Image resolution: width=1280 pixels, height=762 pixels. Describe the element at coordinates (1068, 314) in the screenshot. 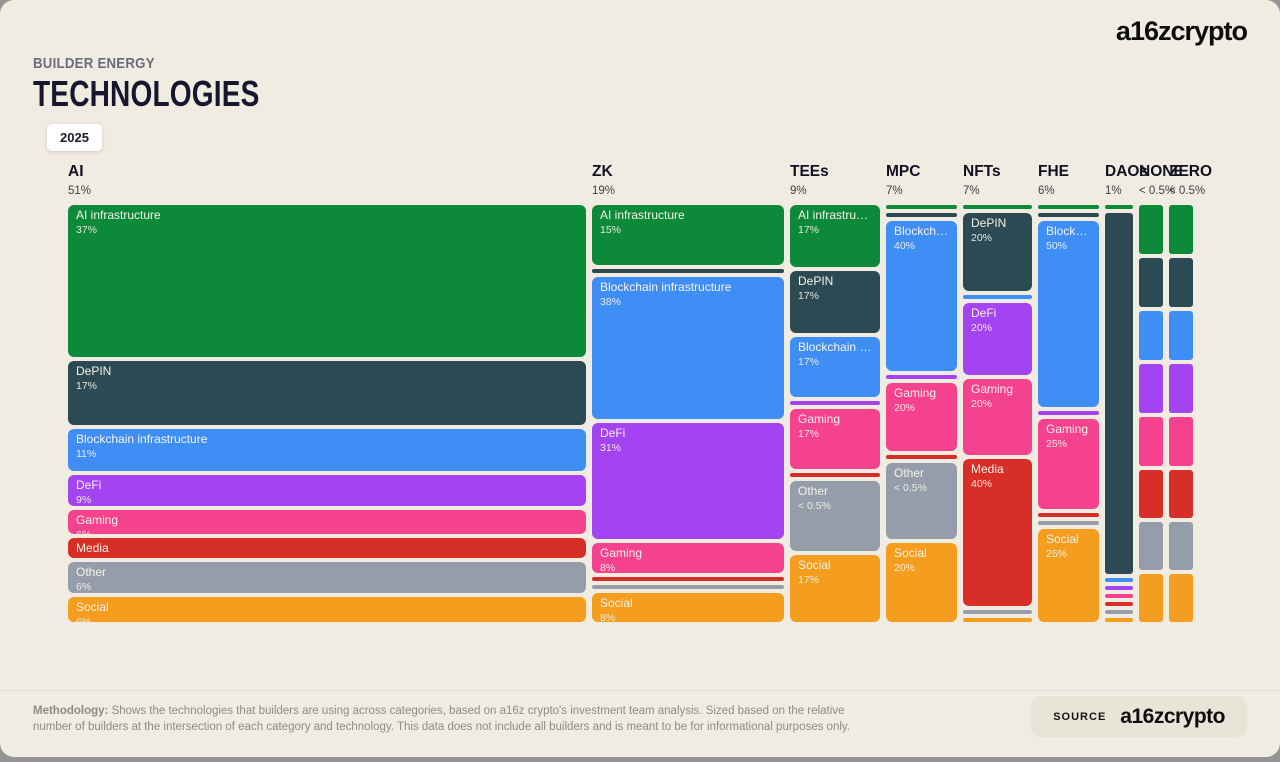

I see `cell-fhe-blockchain_infrastructure: Blockchain infrastructure 50%` at that location.